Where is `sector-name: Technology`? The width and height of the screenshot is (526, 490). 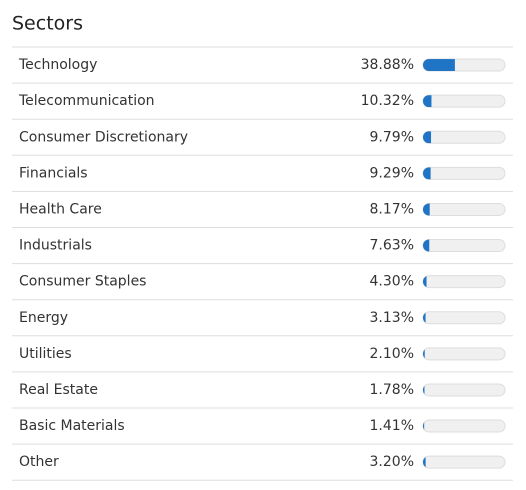
sector-name: Technology is located at coordinates (57, 65).